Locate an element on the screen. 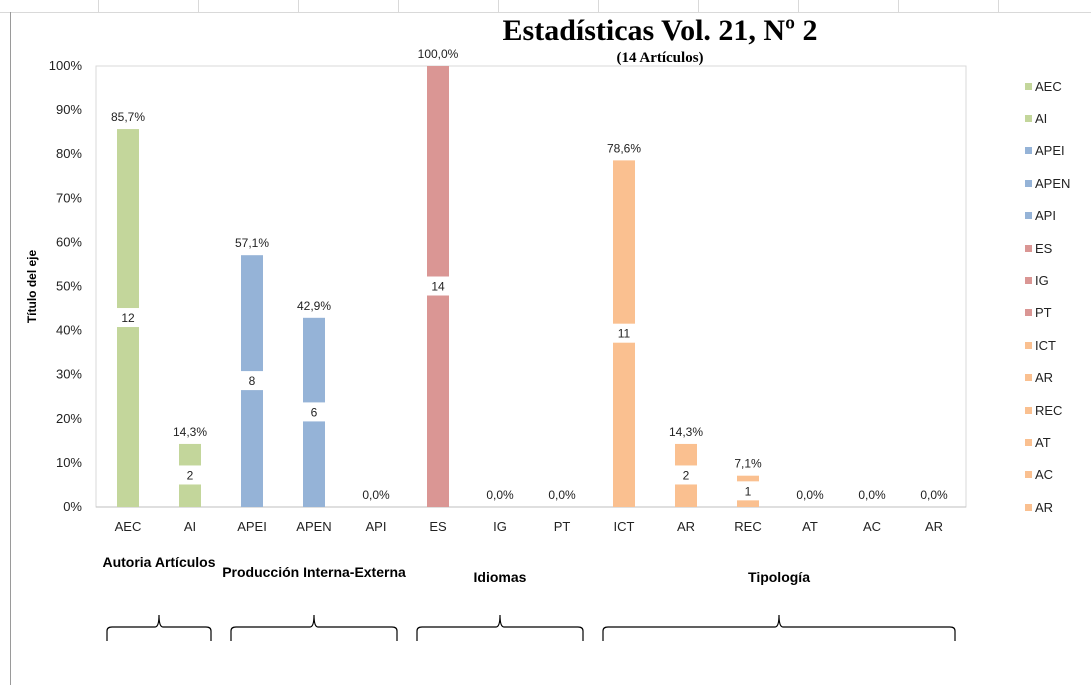 This screenshot has height=685, width=1091. legend-item: AEC is located at coordinates (1056, 86).